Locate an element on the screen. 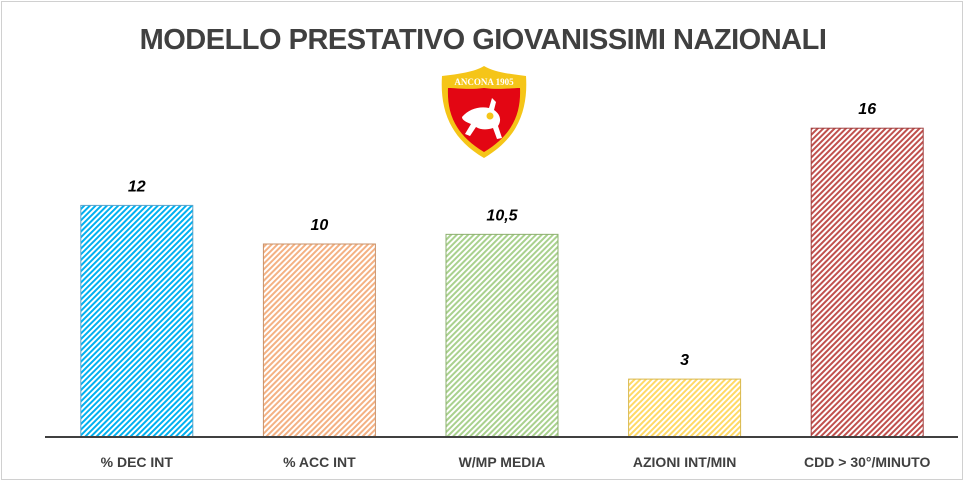 This screenshot has width=966, height=483. data-label: 16 is located at coordinates (867, 109).